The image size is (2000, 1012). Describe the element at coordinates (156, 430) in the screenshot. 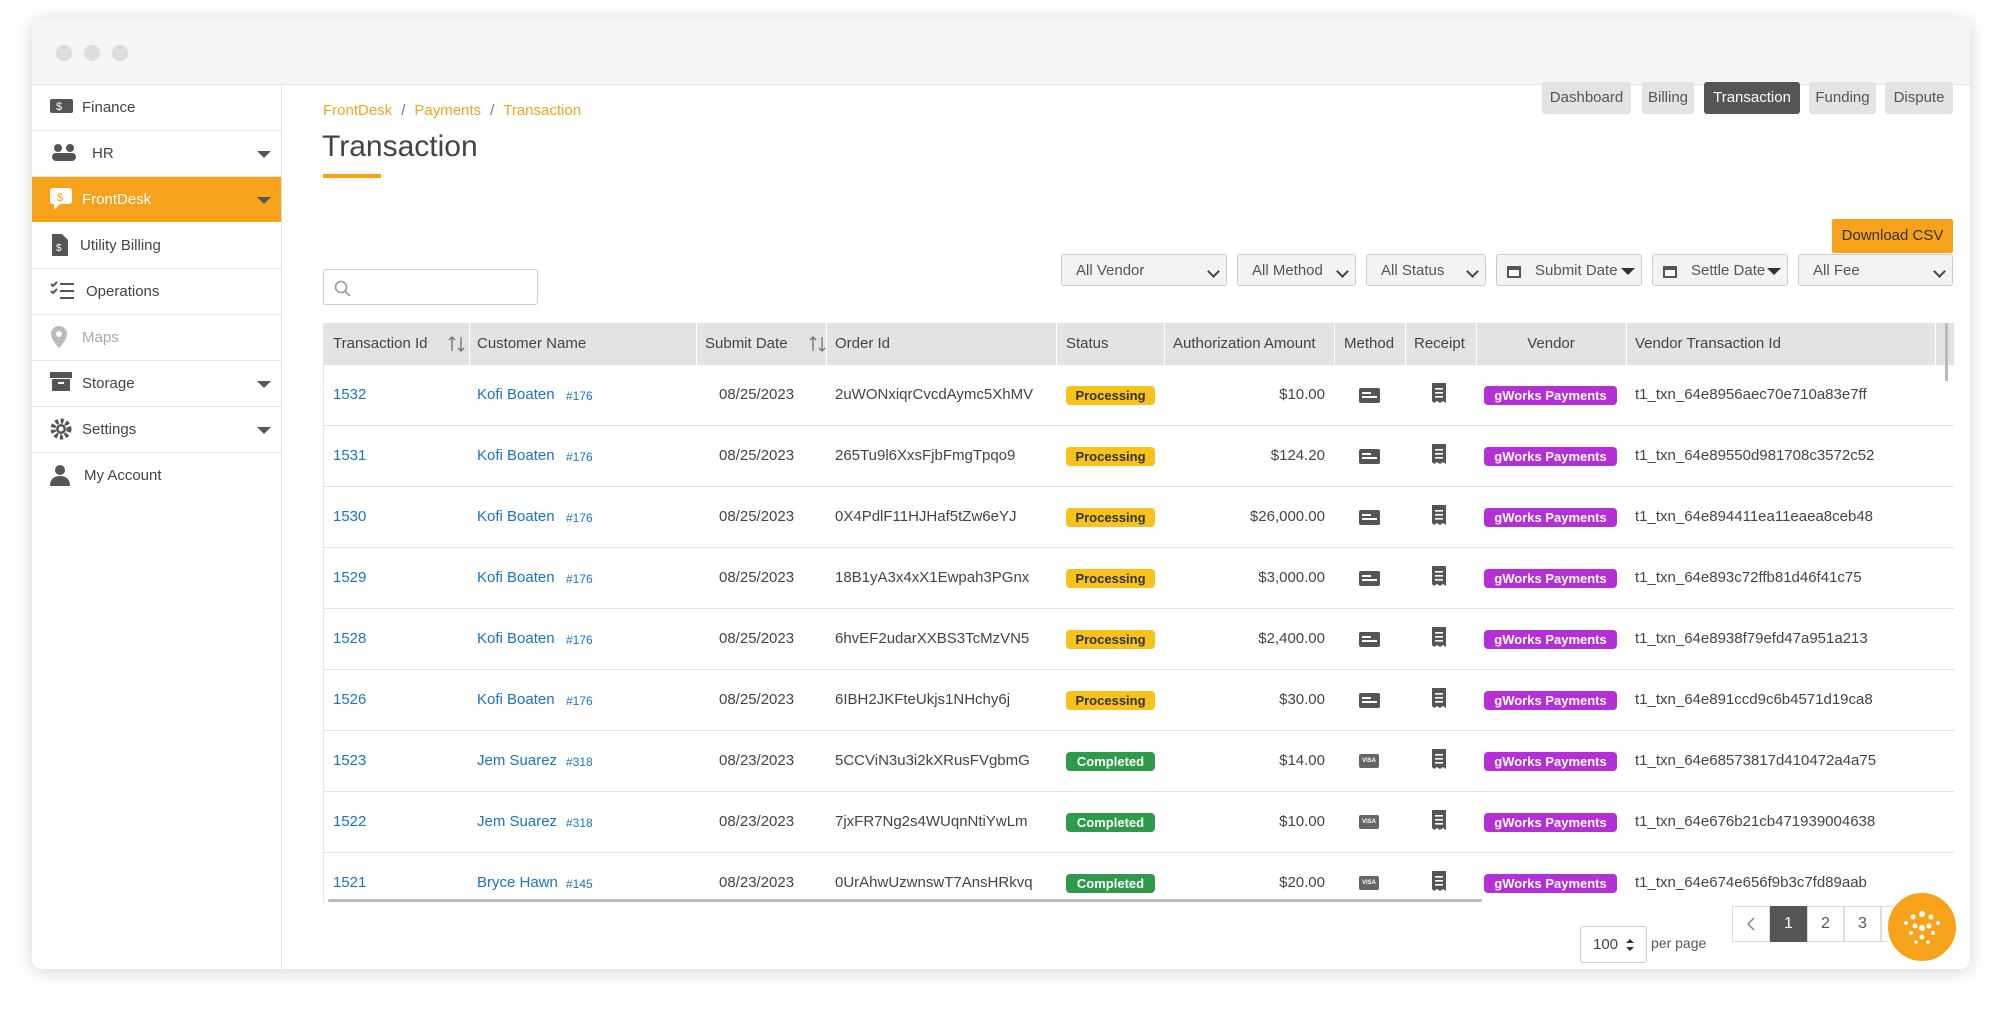

I see `nav-item: Settings` at that location.